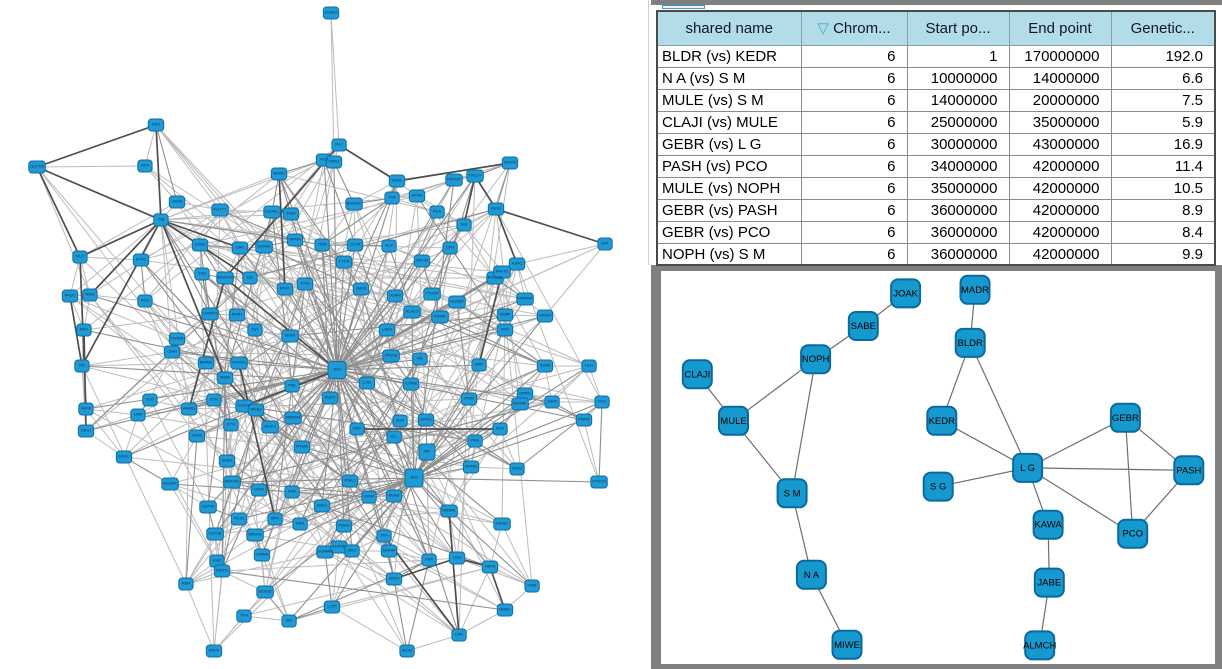 The image size is (1222, 669). Describe the element at coordinates (469, 398) in the screenshot. I see `svg-text: JTMK` at that location.